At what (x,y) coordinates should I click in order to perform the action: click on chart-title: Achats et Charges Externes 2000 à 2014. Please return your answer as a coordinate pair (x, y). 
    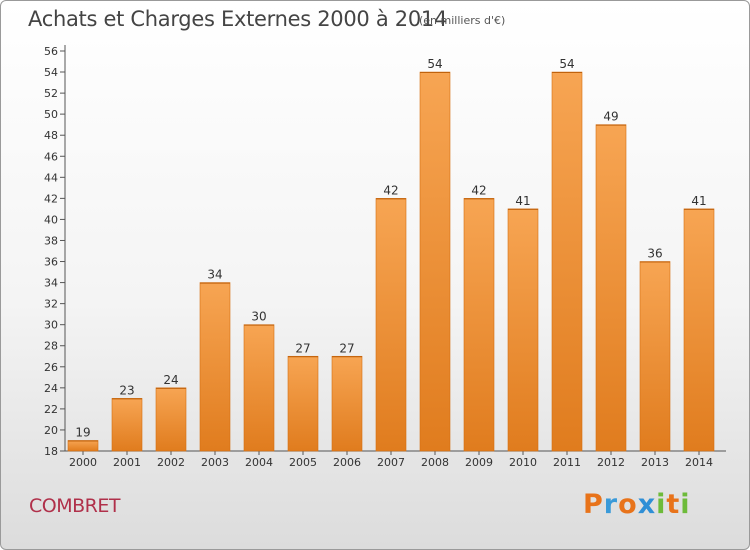
    Looking at the image, I should click on (238, 19).